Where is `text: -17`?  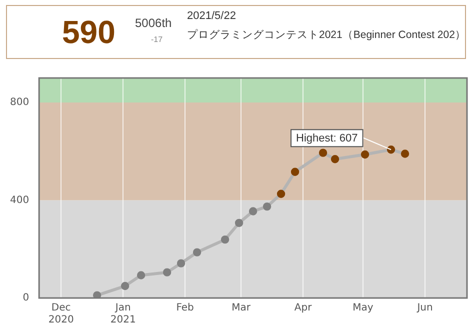 text: -17 is located at coordinates (157, 39).